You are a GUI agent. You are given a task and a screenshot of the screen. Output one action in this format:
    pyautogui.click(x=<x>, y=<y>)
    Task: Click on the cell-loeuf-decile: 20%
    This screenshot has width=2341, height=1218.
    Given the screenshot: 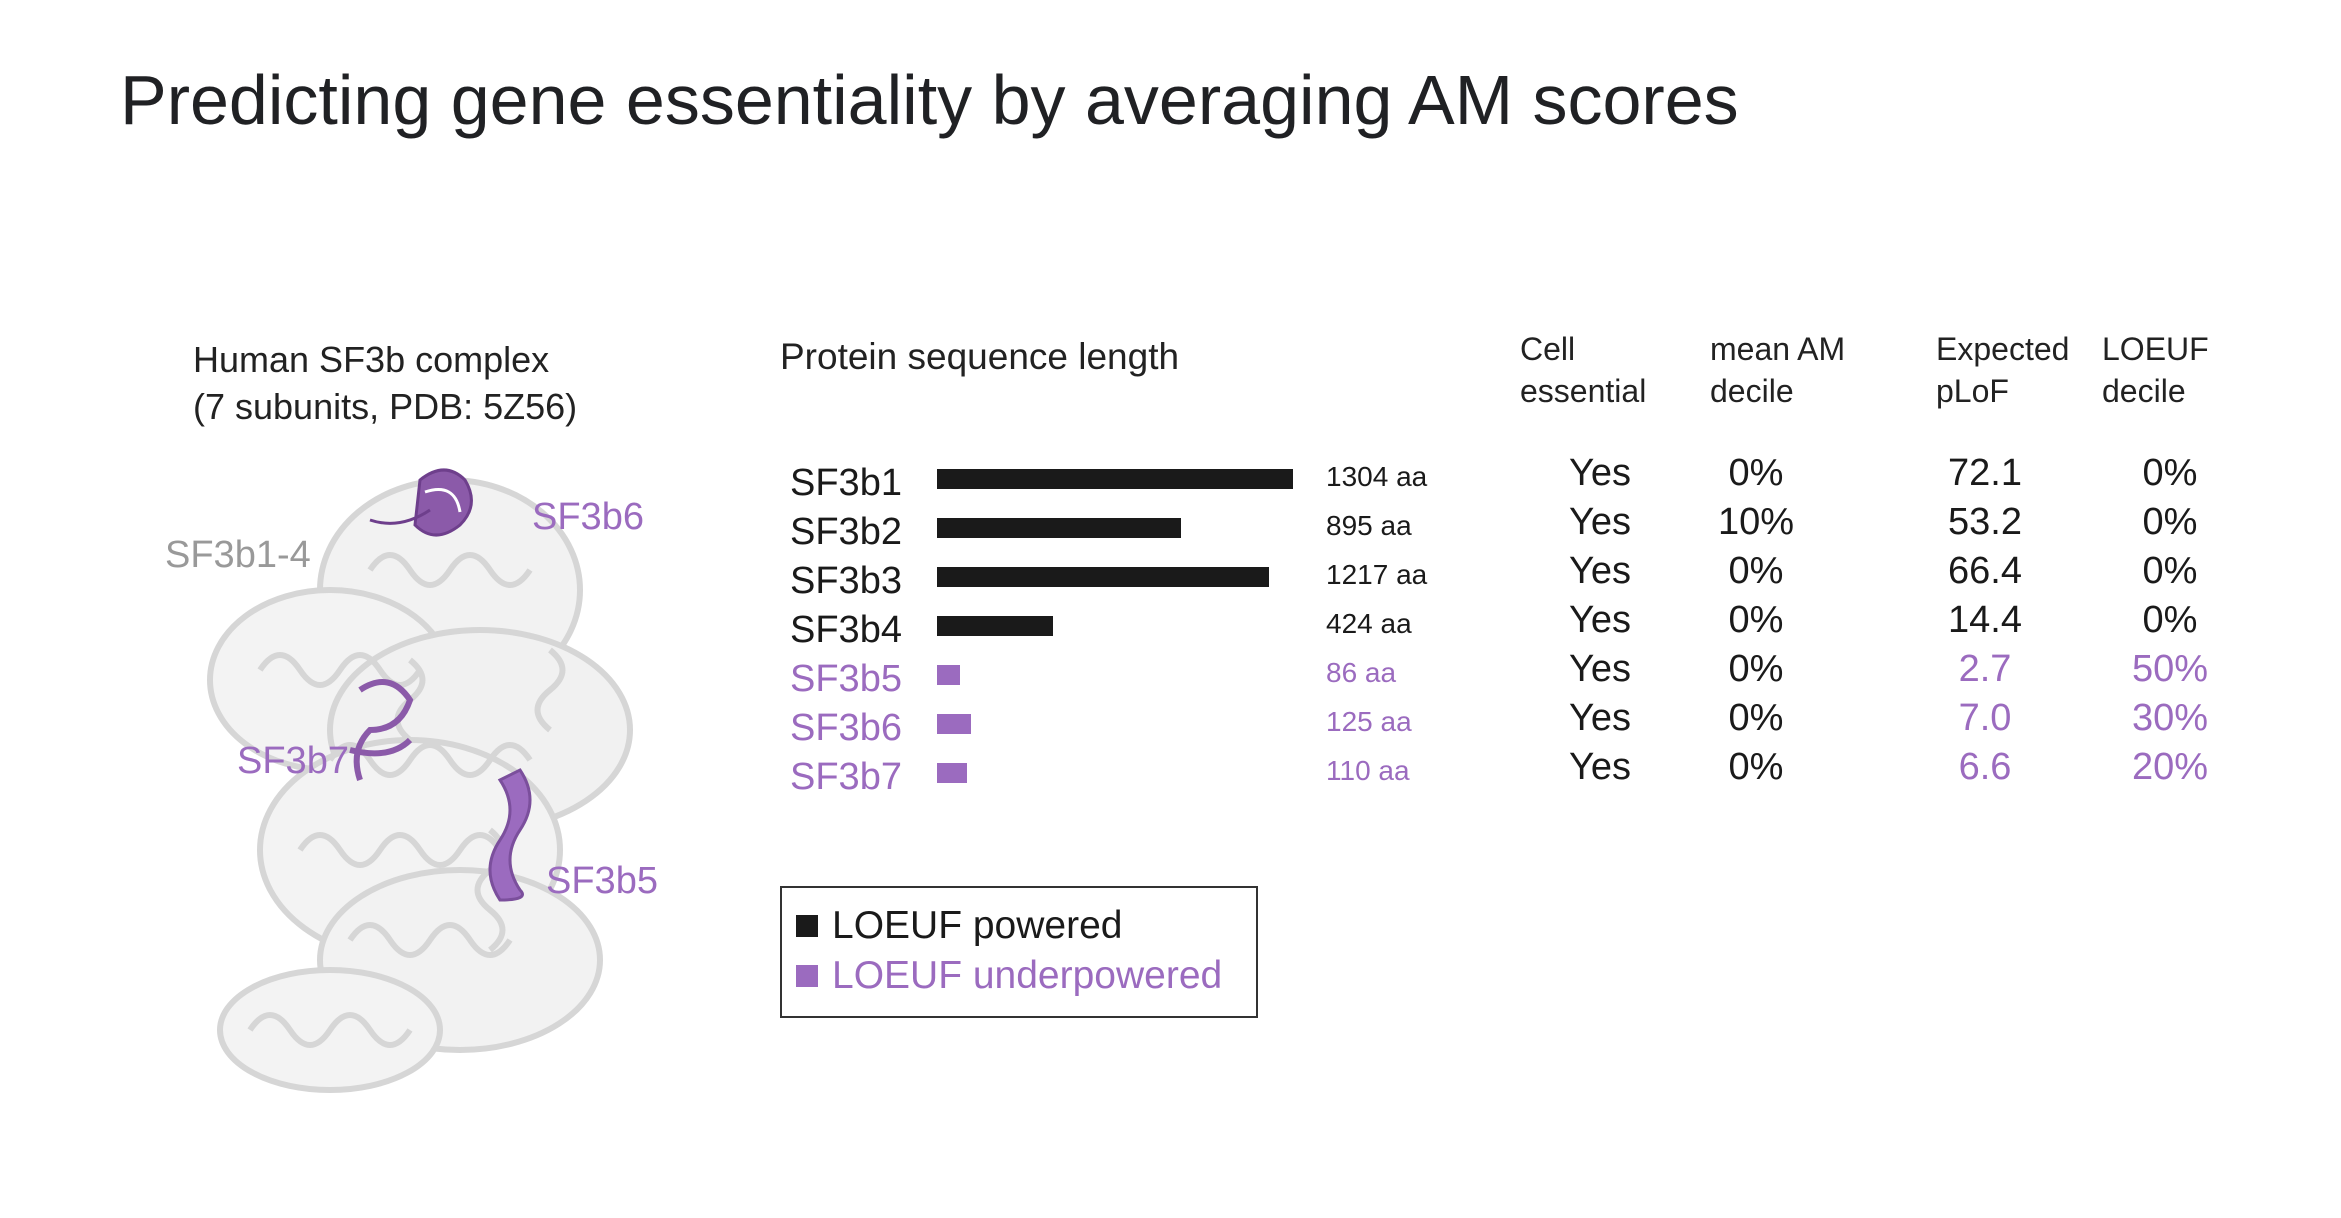 What is the action you would take?
    pyautogui.click(x=2170, y=767)
    